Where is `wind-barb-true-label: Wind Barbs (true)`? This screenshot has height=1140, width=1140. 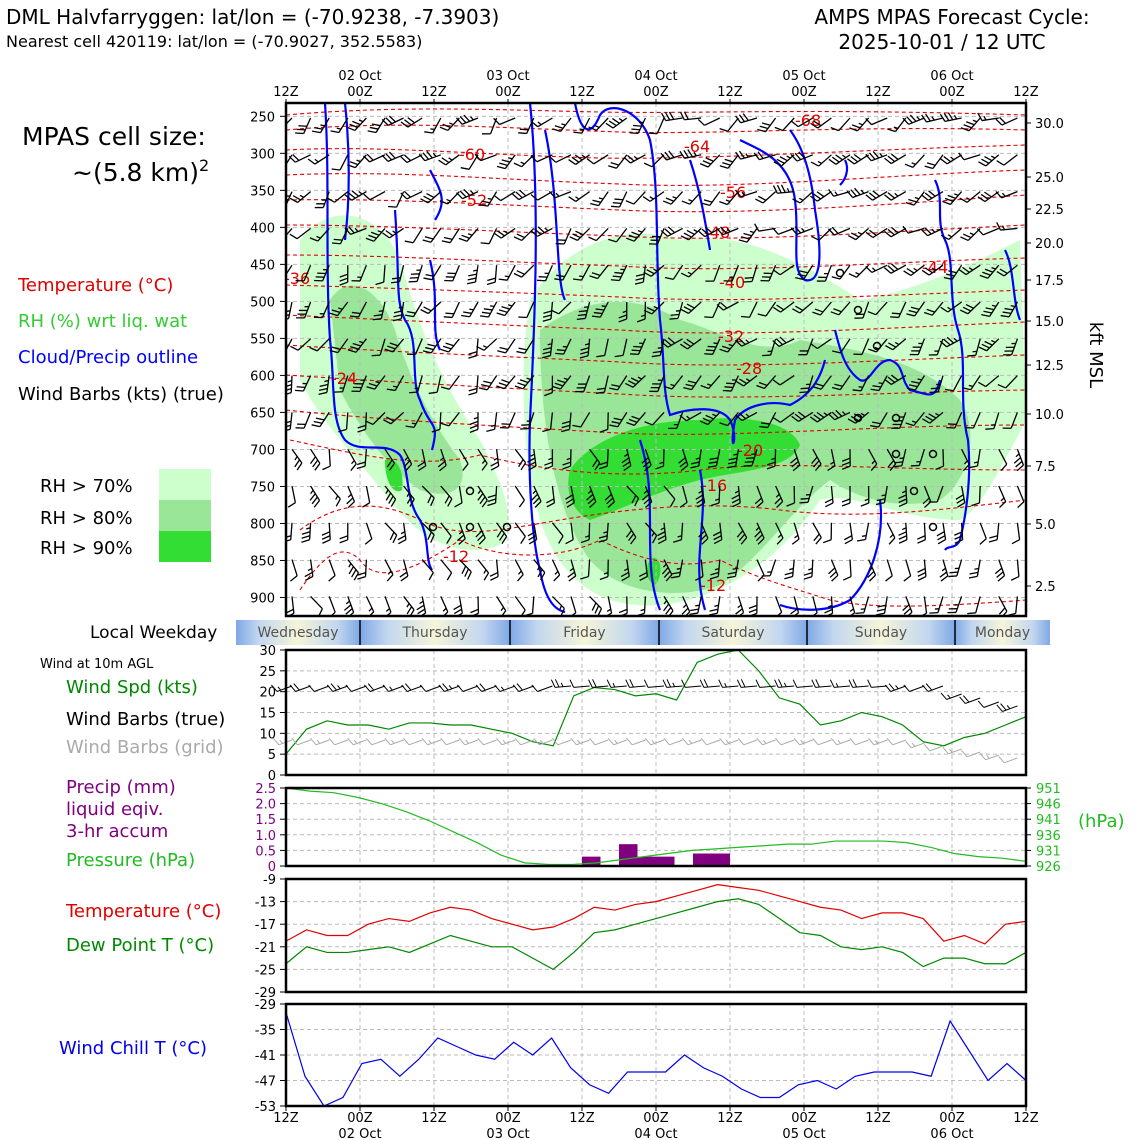 wind-barb-true-label: Wind Barbs (true) is located at coordinates (145, 719).